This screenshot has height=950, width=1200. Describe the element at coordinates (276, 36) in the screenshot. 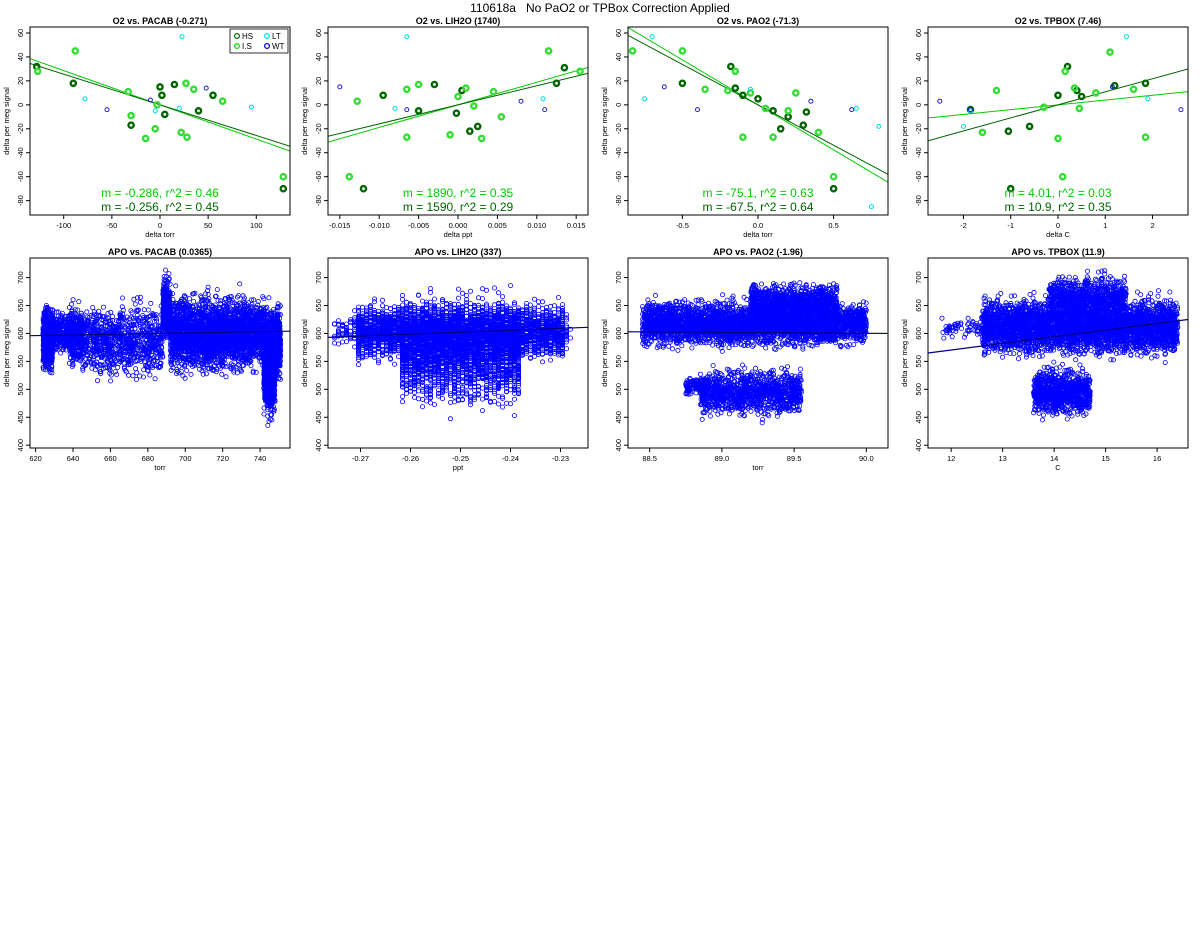

I see `legend-label: LT` at that location.